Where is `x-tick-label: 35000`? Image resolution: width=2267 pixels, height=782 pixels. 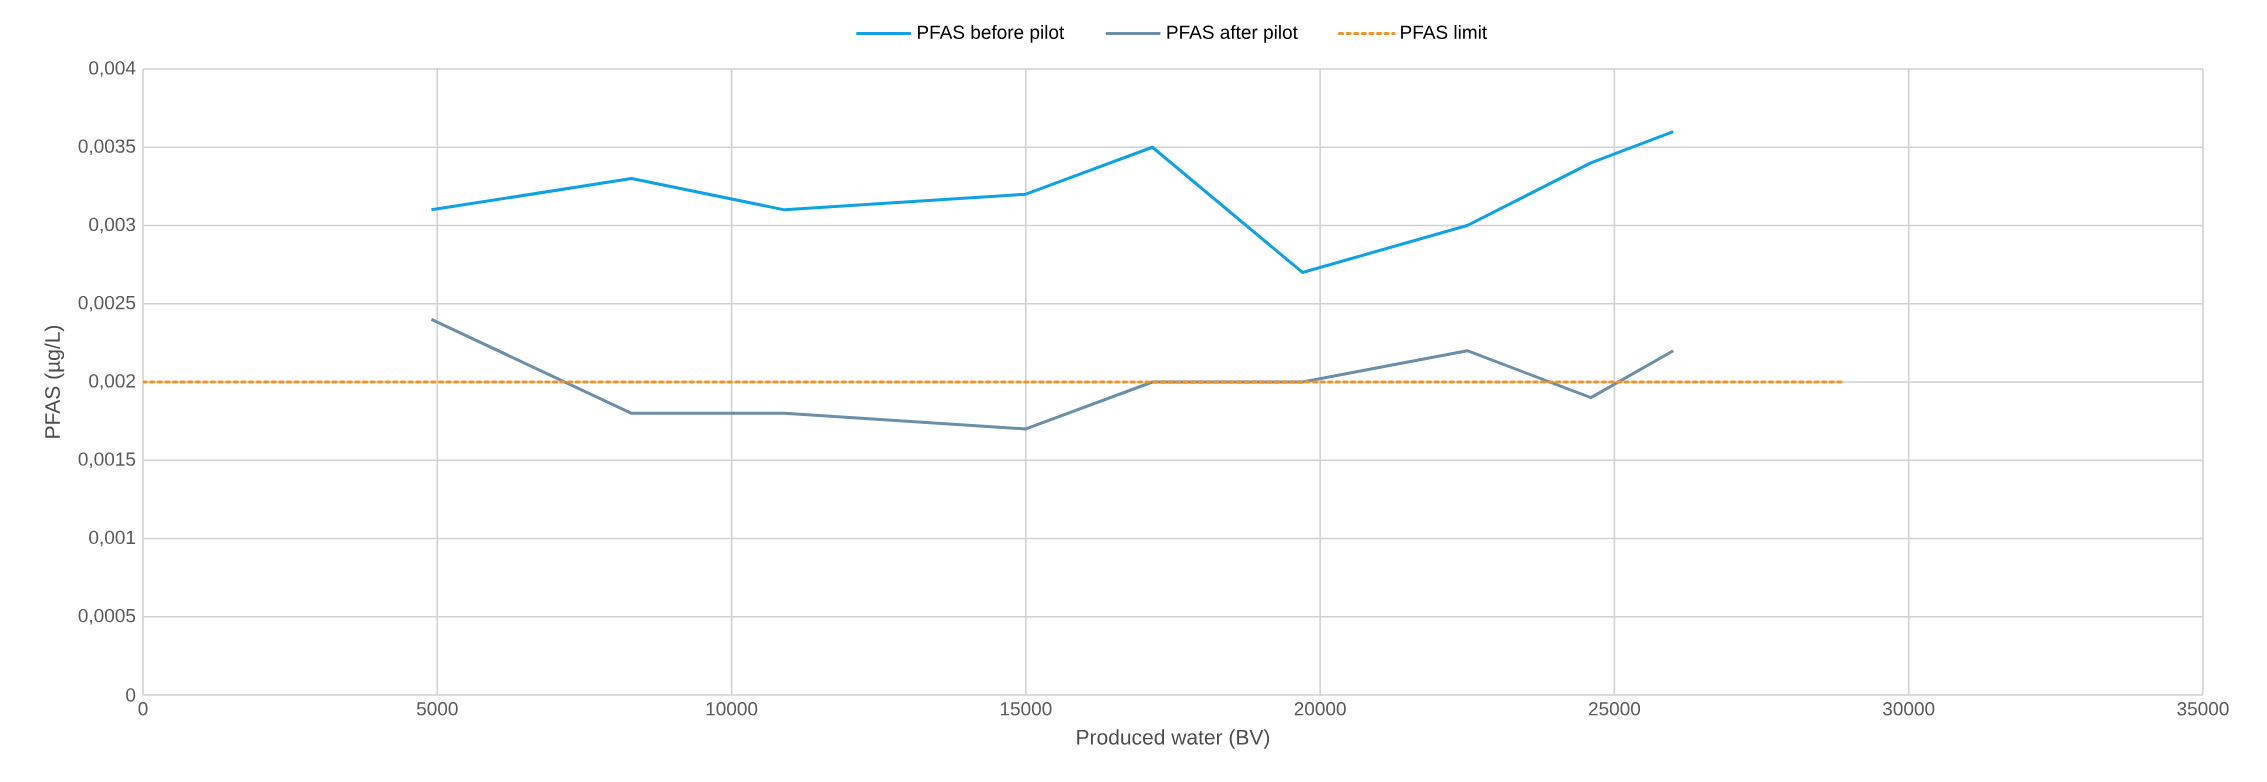
x-tick-label: 35000 is located at coordinates (2203, 709).